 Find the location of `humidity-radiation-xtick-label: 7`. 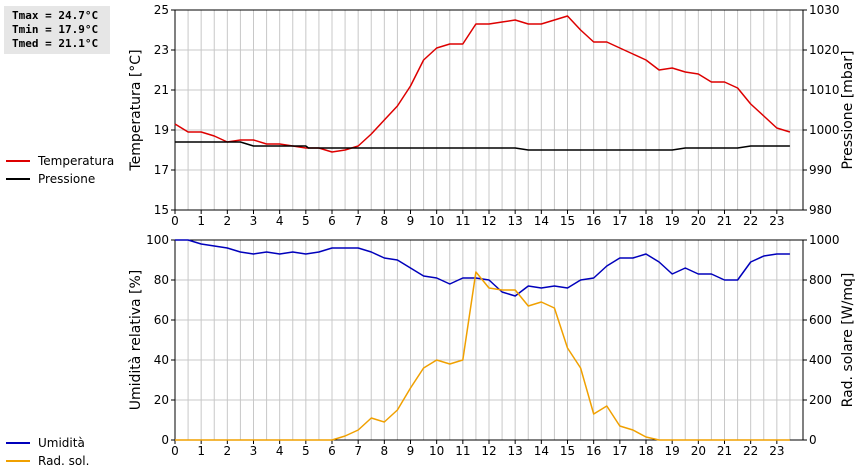

humidity-radiation-xtick-label: 7 is located at coordinates (358, 451).